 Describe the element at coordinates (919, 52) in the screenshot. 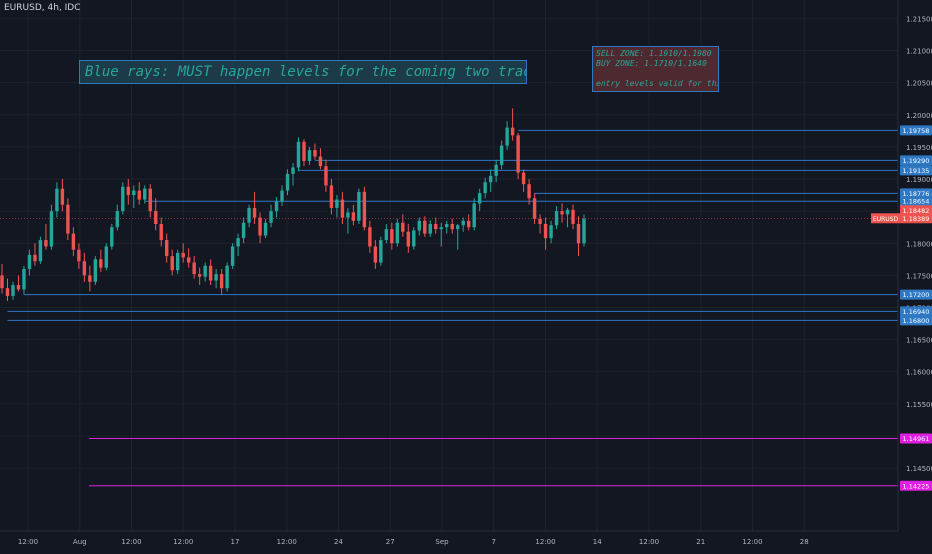

I see `y-tick-label: 1.21000` at that location.